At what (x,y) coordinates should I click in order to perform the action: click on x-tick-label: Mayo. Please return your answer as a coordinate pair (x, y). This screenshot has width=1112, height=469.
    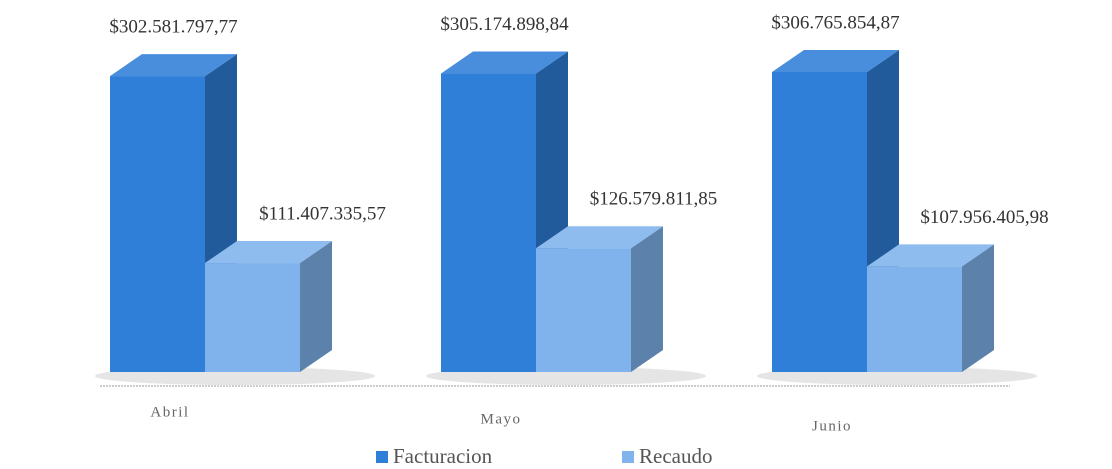
    Looking at the image, I should click on (501, 419).